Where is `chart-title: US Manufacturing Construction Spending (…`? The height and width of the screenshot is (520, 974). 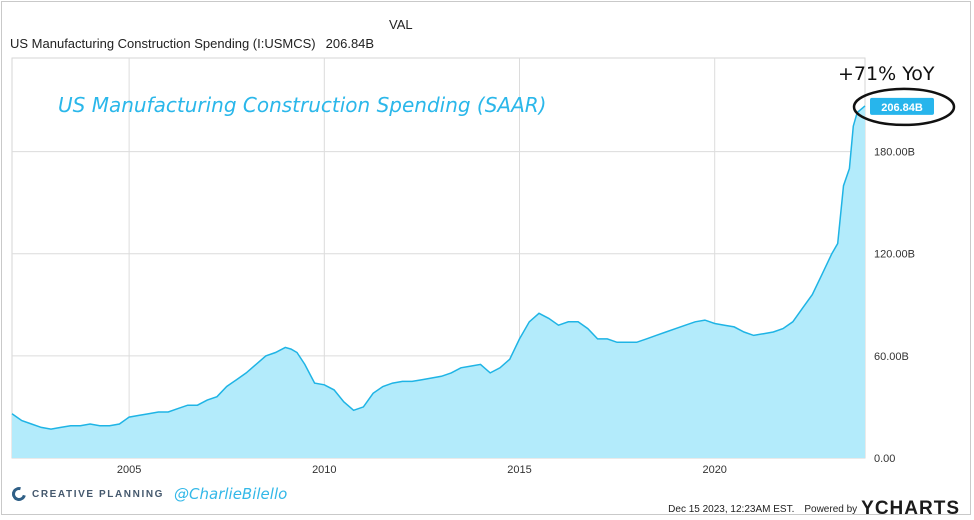
chart-title: US Manufacturing Construction Spending (… is located at coordinates (302, 105).